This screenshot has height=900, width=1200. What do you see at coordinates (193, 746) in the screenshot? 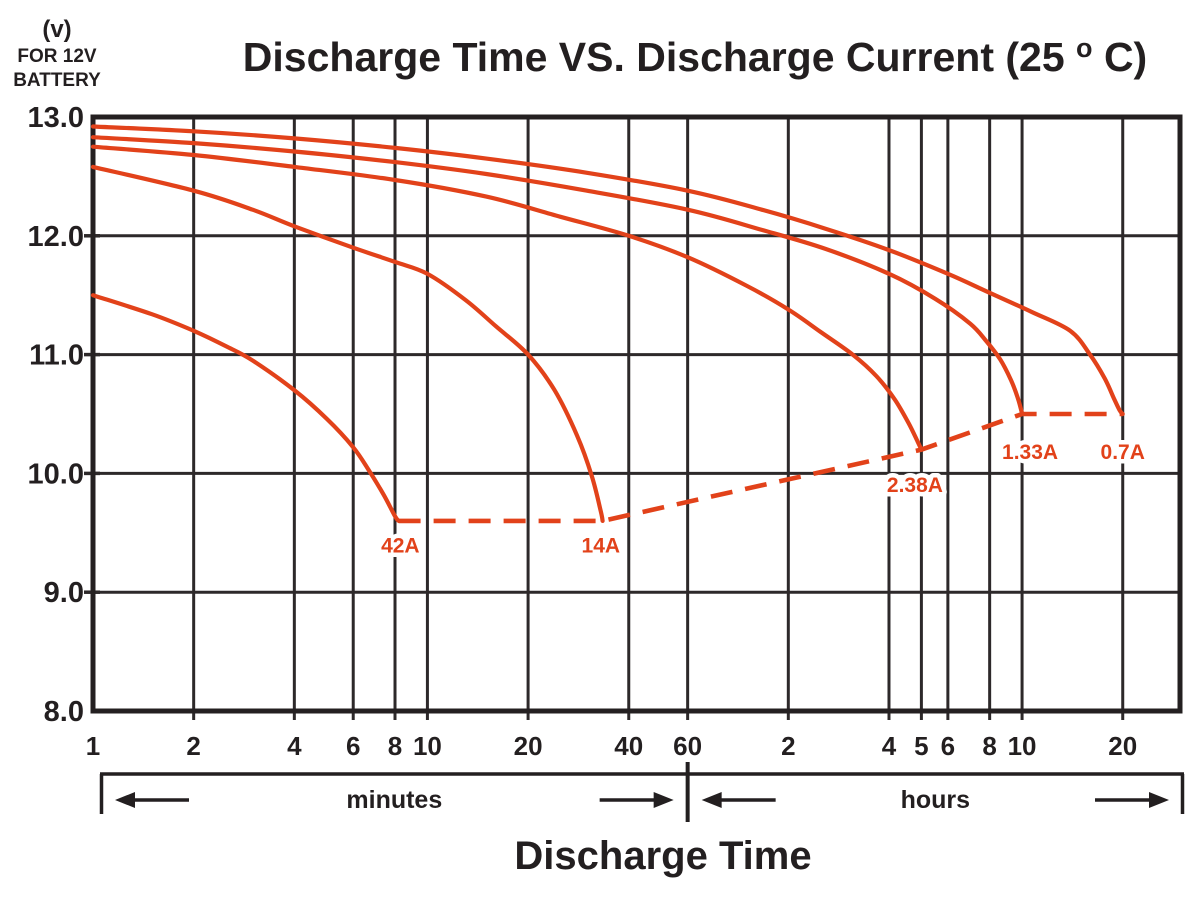
I see `x-tick-label-minutes-2: 2` at bounding box center [193, 746].